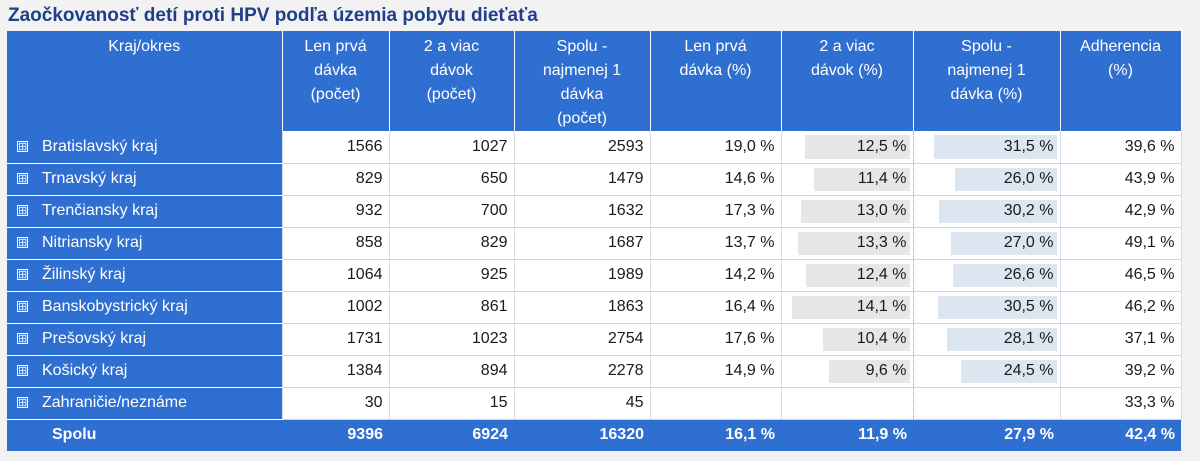 Image resolution: width=1200 pixels, height=461 pixels. I want to click on cell-first-dose-pct: 14,9 %, so click(716, 371).